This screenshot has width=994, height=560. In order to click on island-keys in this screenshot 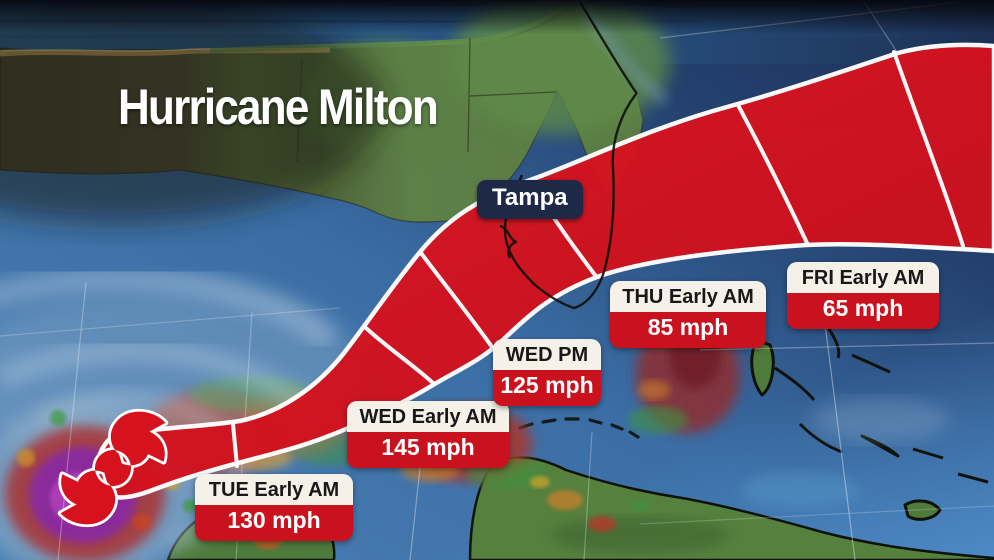, I will do `click(579, 428)`.